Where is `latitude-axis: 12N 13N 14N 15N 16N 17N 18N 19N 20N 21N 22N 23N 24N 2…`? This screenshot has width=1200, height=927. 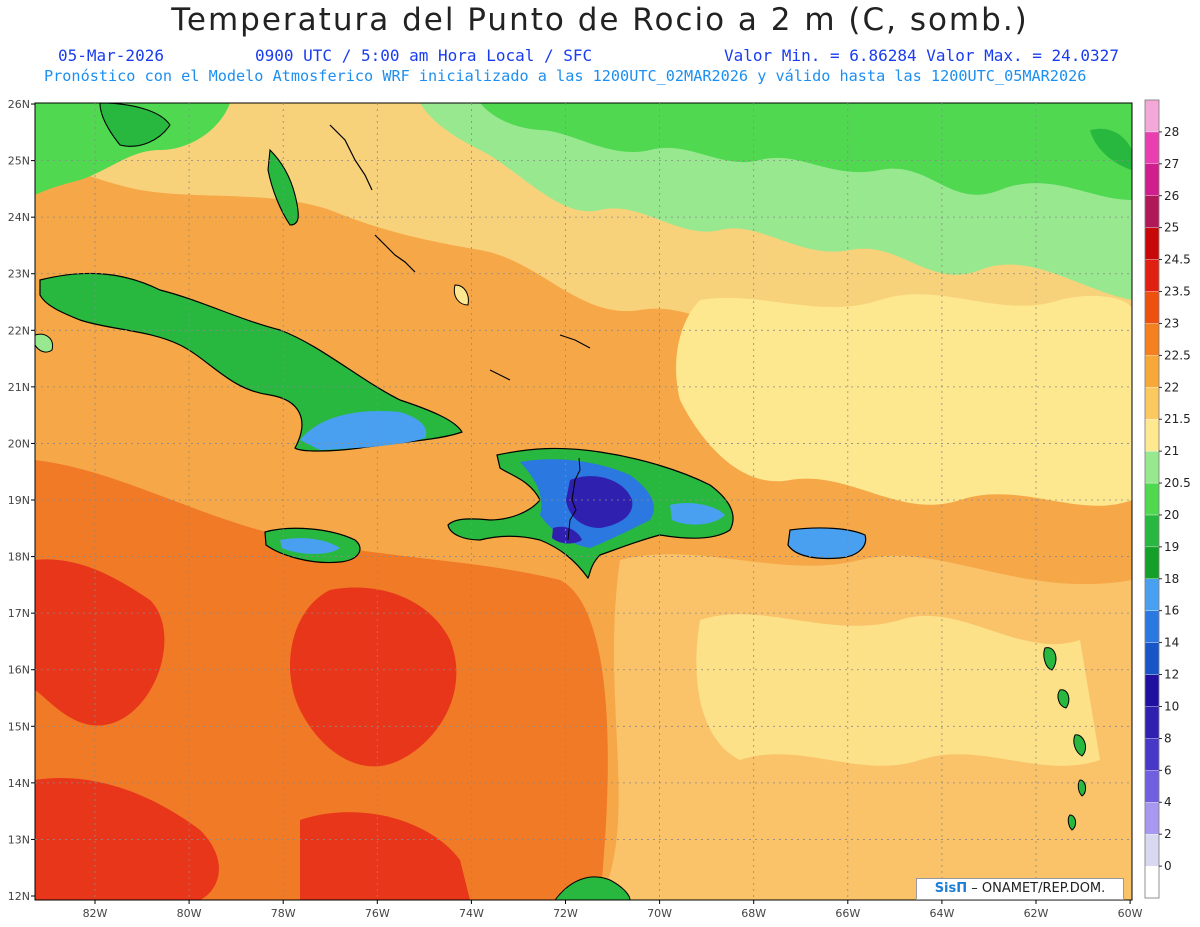
latitude-axis: 12N 13N 14N 15N 16N 17N 18N 19N 20N 21N 22N 23N 24N 2… is located at coordinates (21, 500).